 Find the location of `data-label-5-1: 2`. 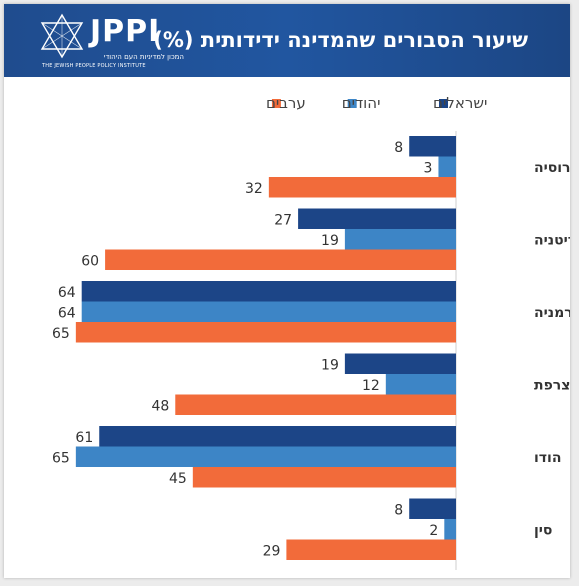

data-label-5-1: 2 is located at coordinates (433, 531).